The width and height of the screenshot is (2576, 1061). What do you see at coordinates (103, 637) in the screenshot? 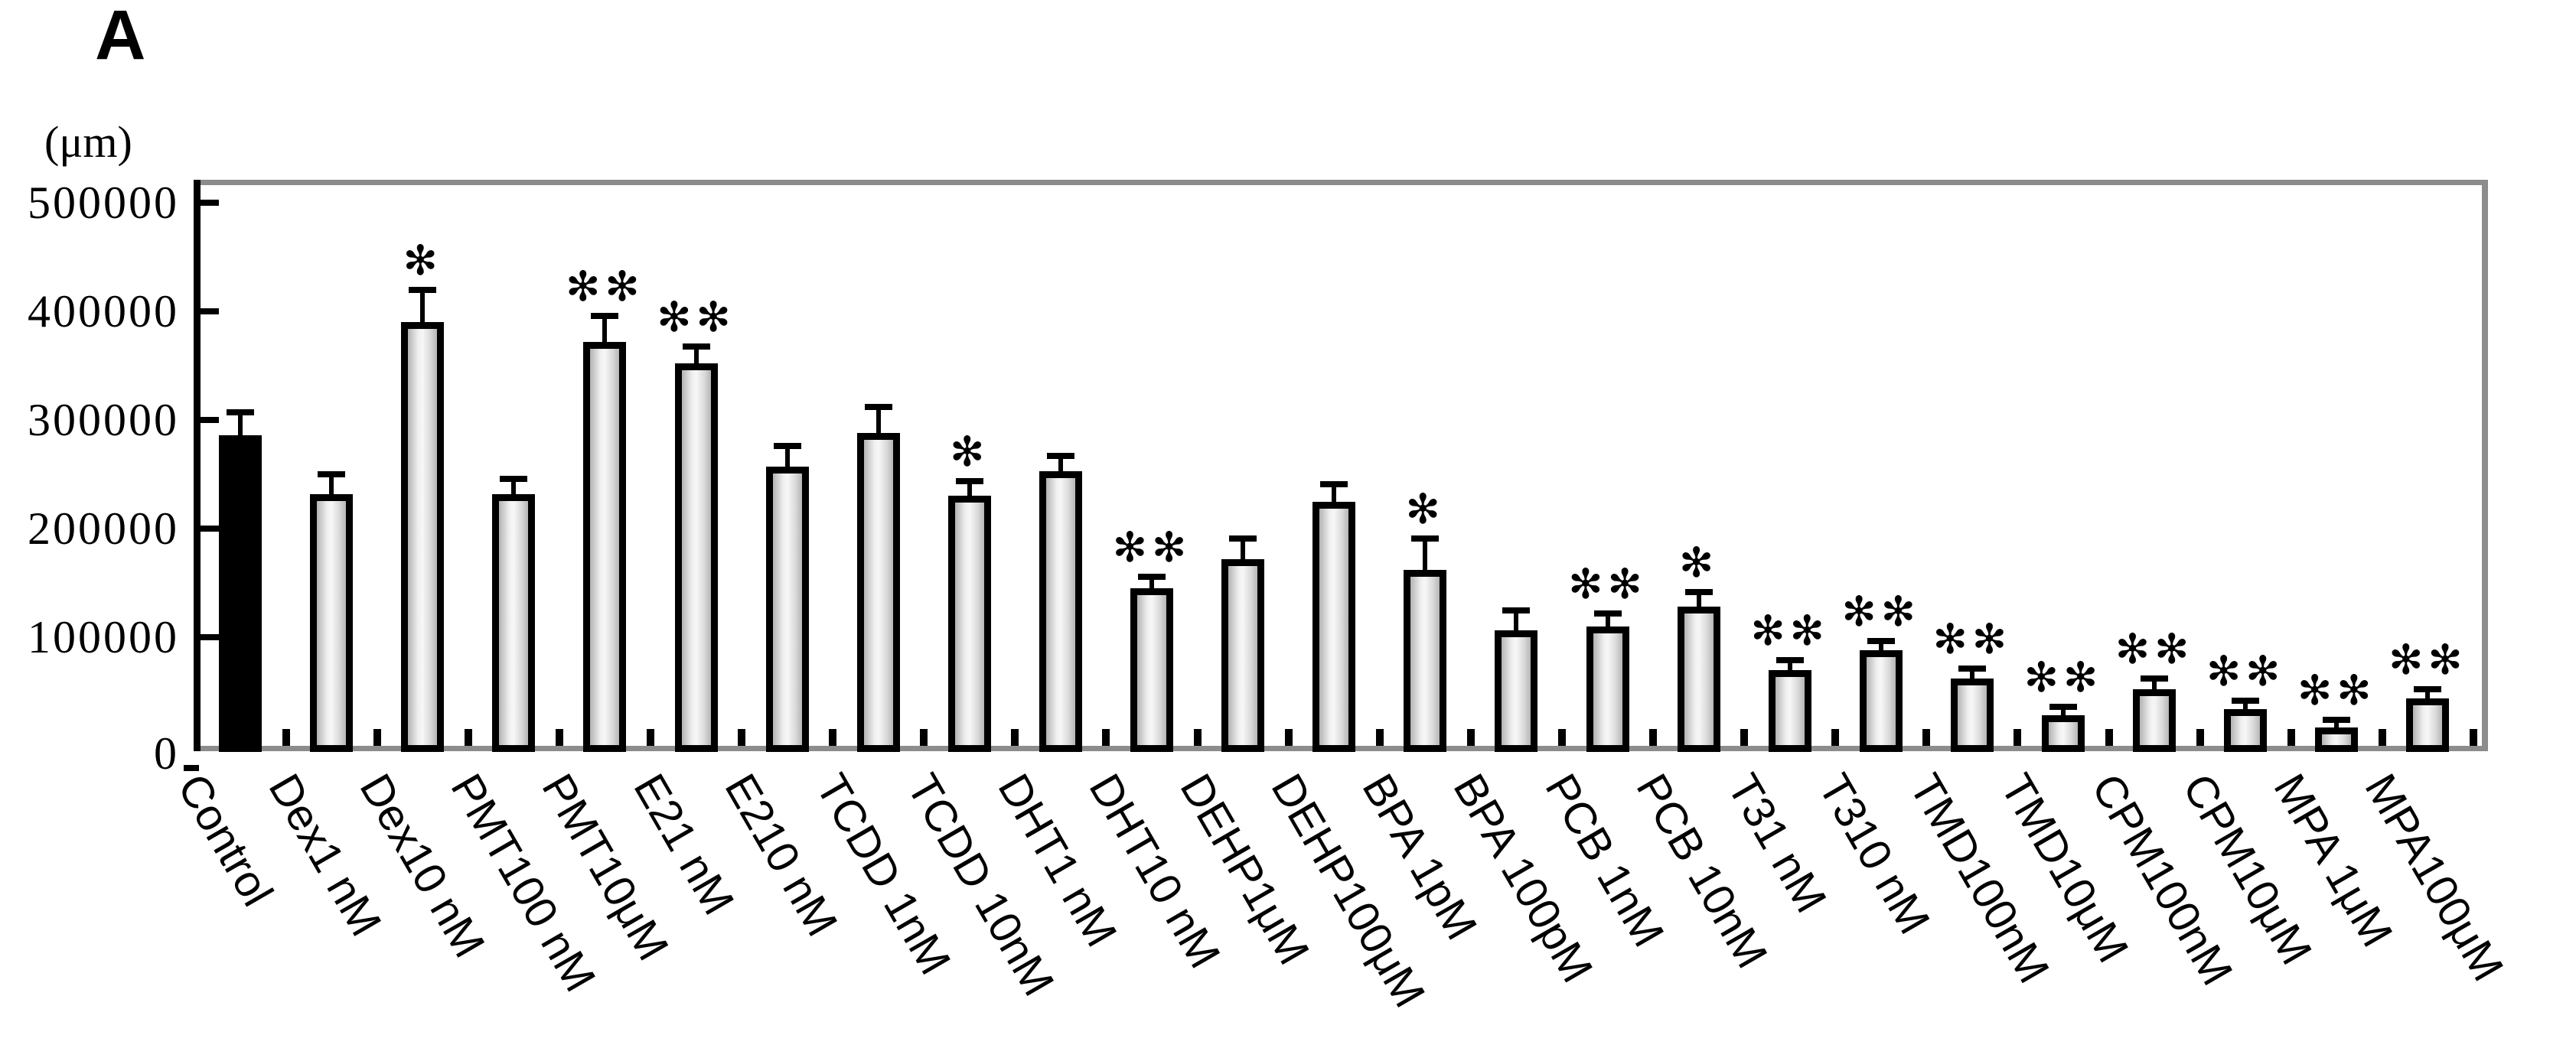
I see `y-axis-tick-label: 100000` at bounding box center [103, 637].